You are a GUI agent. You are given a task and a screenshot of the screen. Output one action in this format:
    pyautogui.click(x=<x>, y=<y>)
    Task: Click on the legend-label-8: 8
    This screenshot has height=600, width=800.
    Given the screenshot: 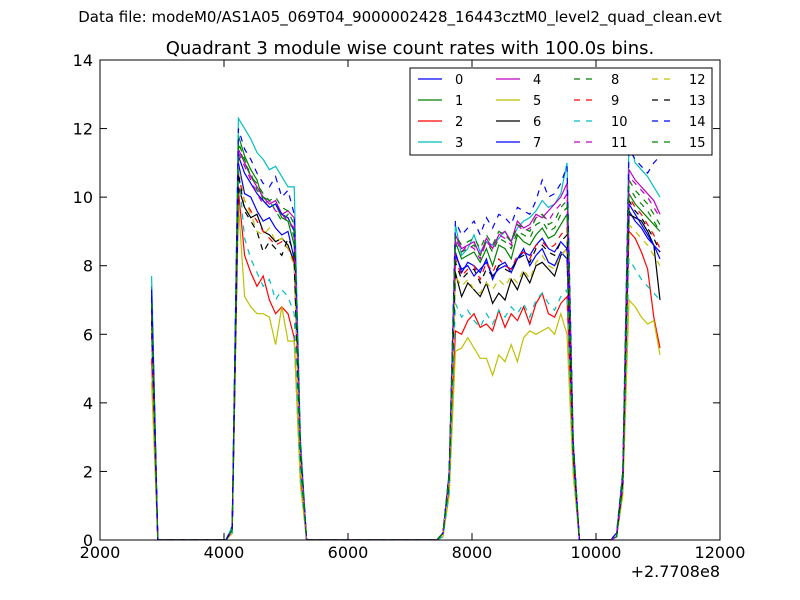 What is the action you would take?
    pyautogui.click(x=615, y=80)
    